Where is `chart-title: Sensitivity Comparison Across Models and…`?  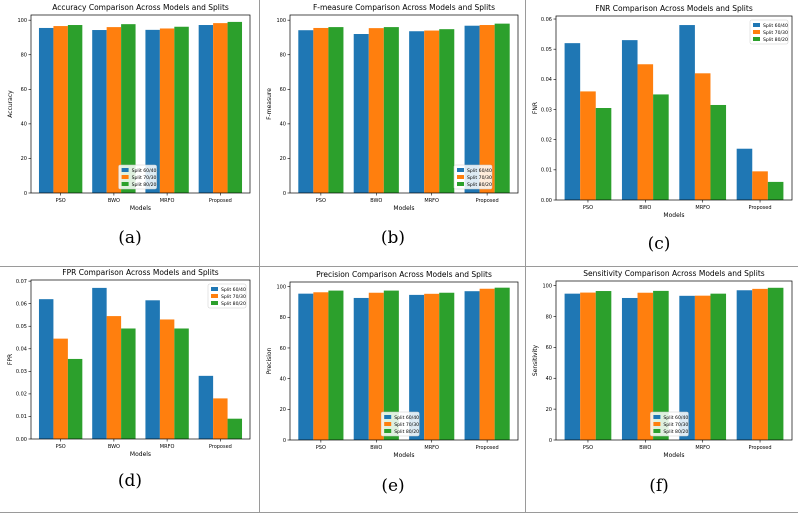
chart-title: Sensitivity Comparison Across Models and… is located at coordinates (673, 273).